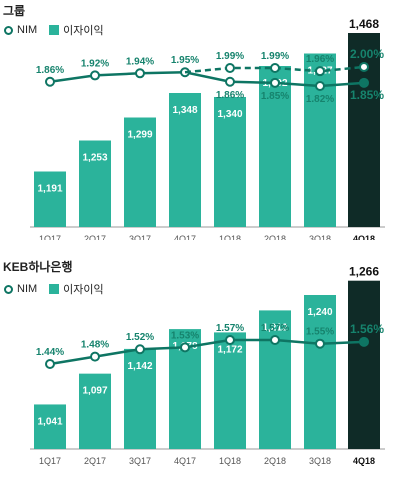  I want to click on bar-value-label: 1,097, so click(94, 391).